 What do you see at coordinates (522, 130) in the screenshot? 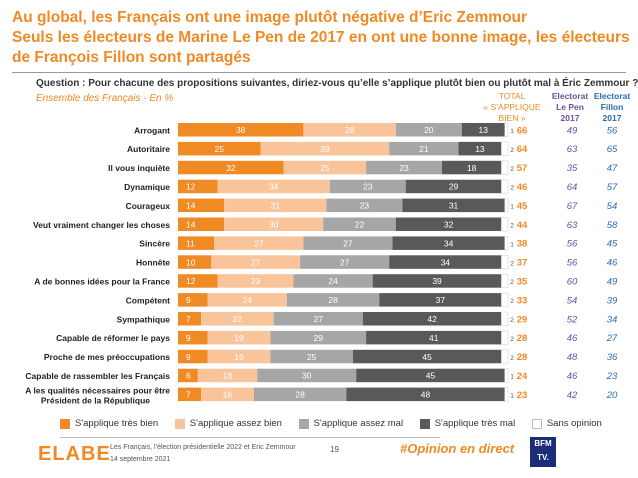
I see `total-value: 66` at bounding box center [522, 130].